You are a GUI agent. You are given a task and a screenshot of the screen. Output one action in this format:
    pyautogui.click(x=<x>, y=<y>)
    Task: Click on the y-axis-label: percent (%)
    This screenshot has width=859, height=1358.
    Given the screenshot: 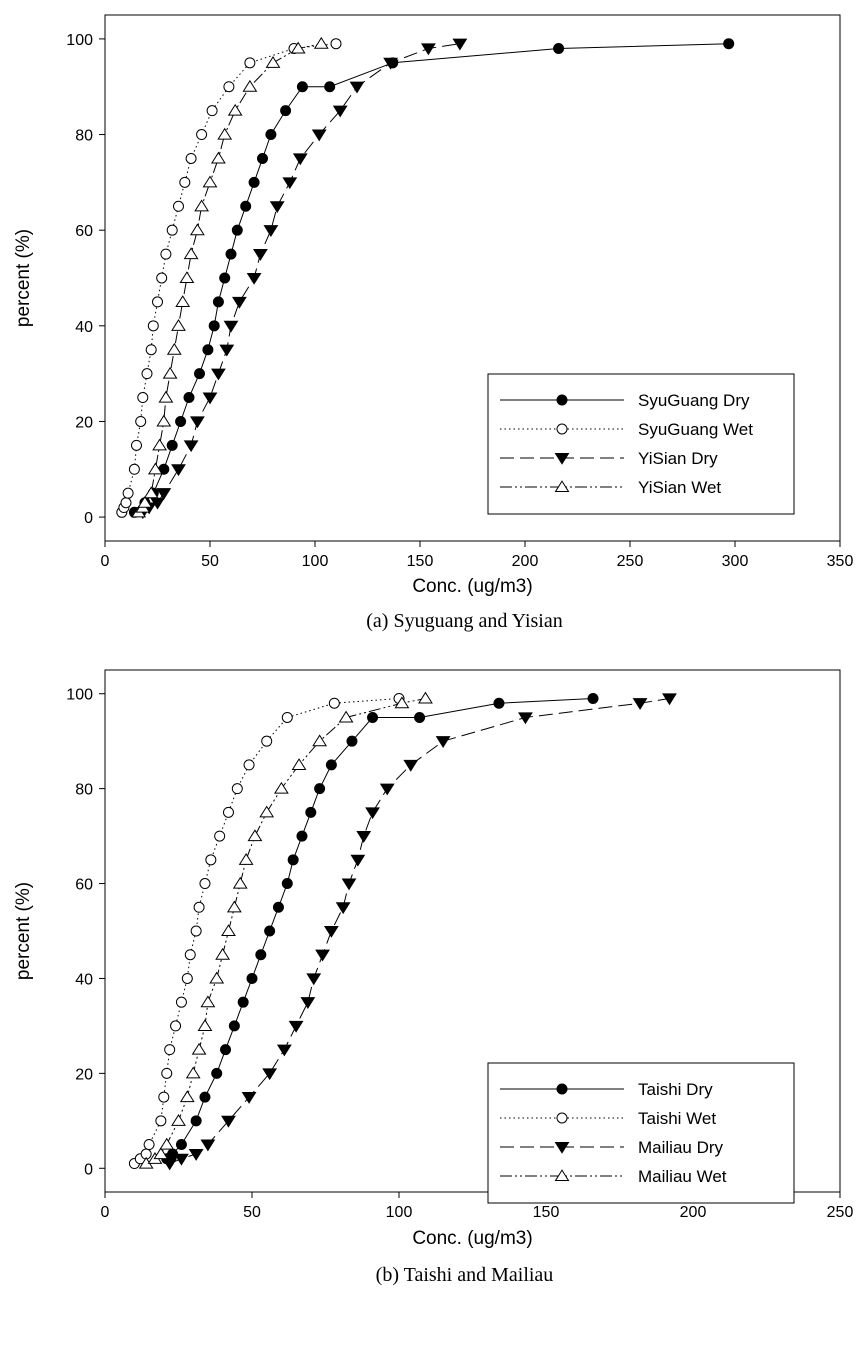 What is the action you would take?
    pyautogui.click(x=23, y=931)
    